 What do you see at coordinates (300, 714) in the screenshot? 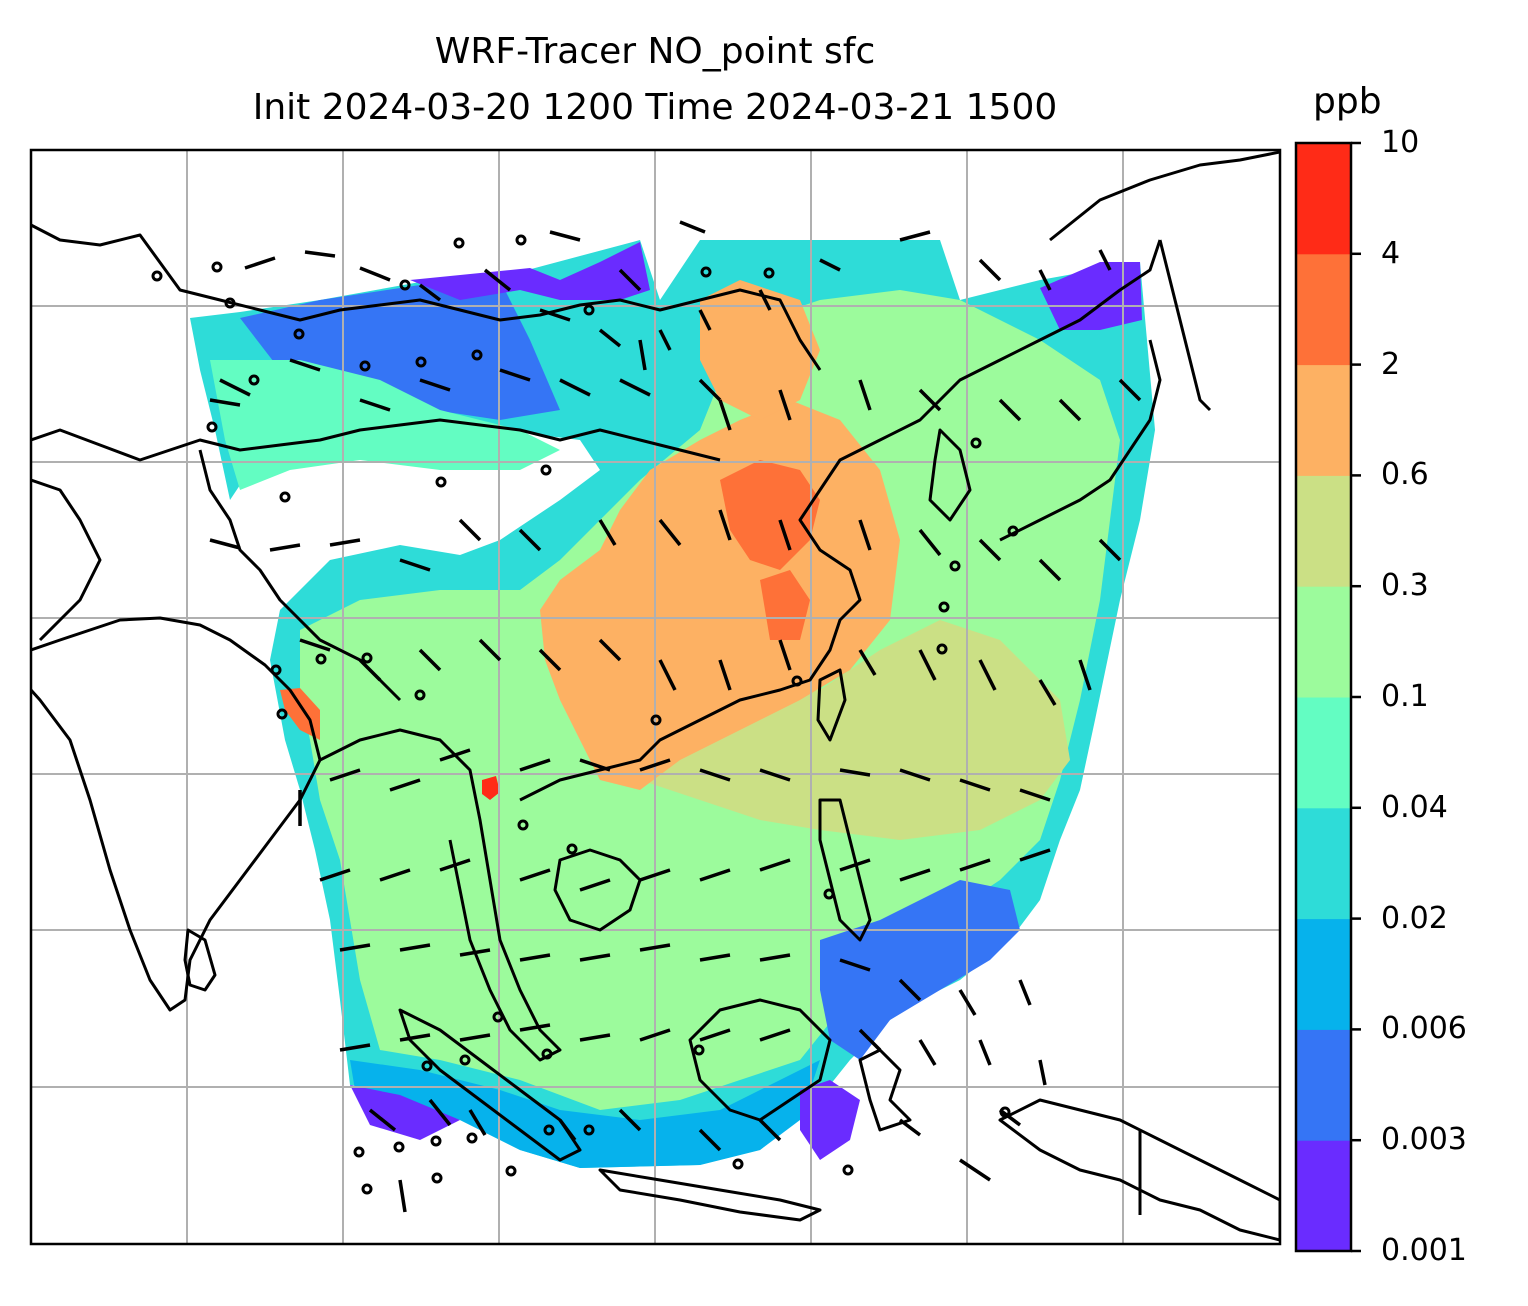
I see `field-hotspot-india-coast` at bounding box center [300, 714].